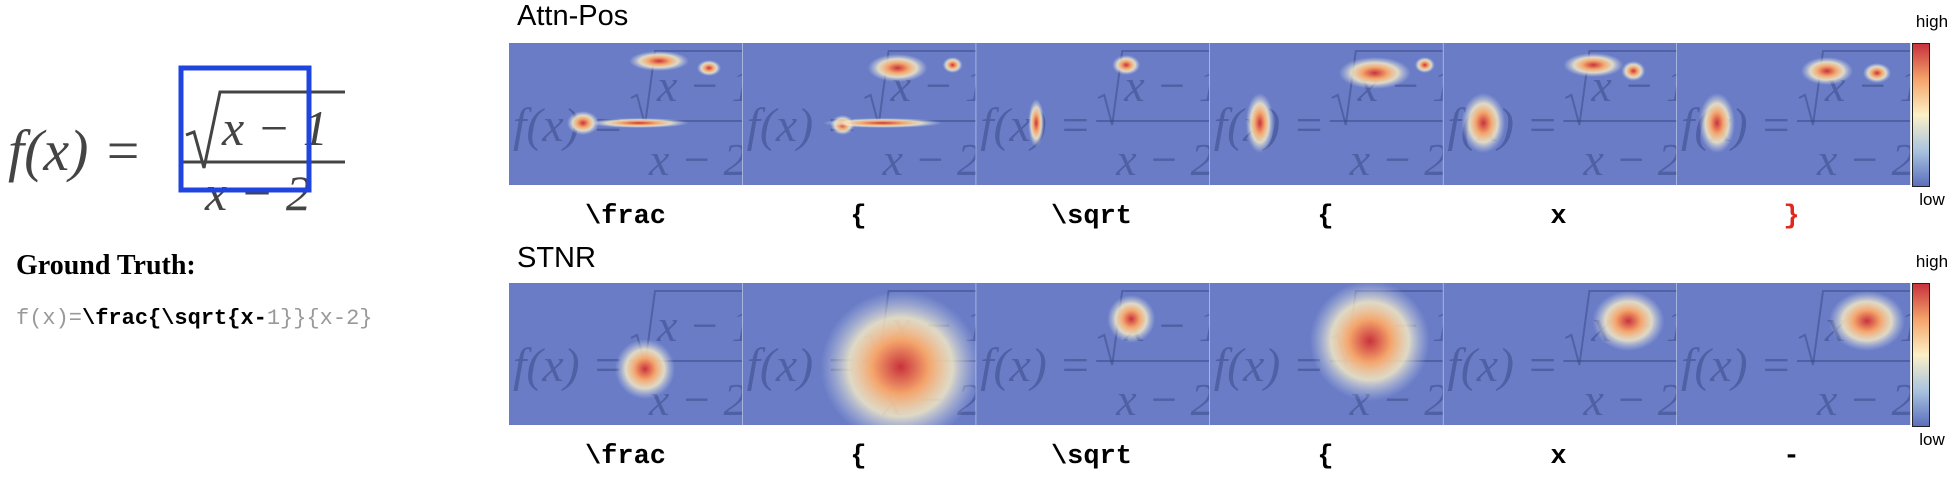 The width and height of the screenshot is (1960, 483). I want to click on token-row-attn-pos: \frac { \sqrt { x }, so click(1210, 220).